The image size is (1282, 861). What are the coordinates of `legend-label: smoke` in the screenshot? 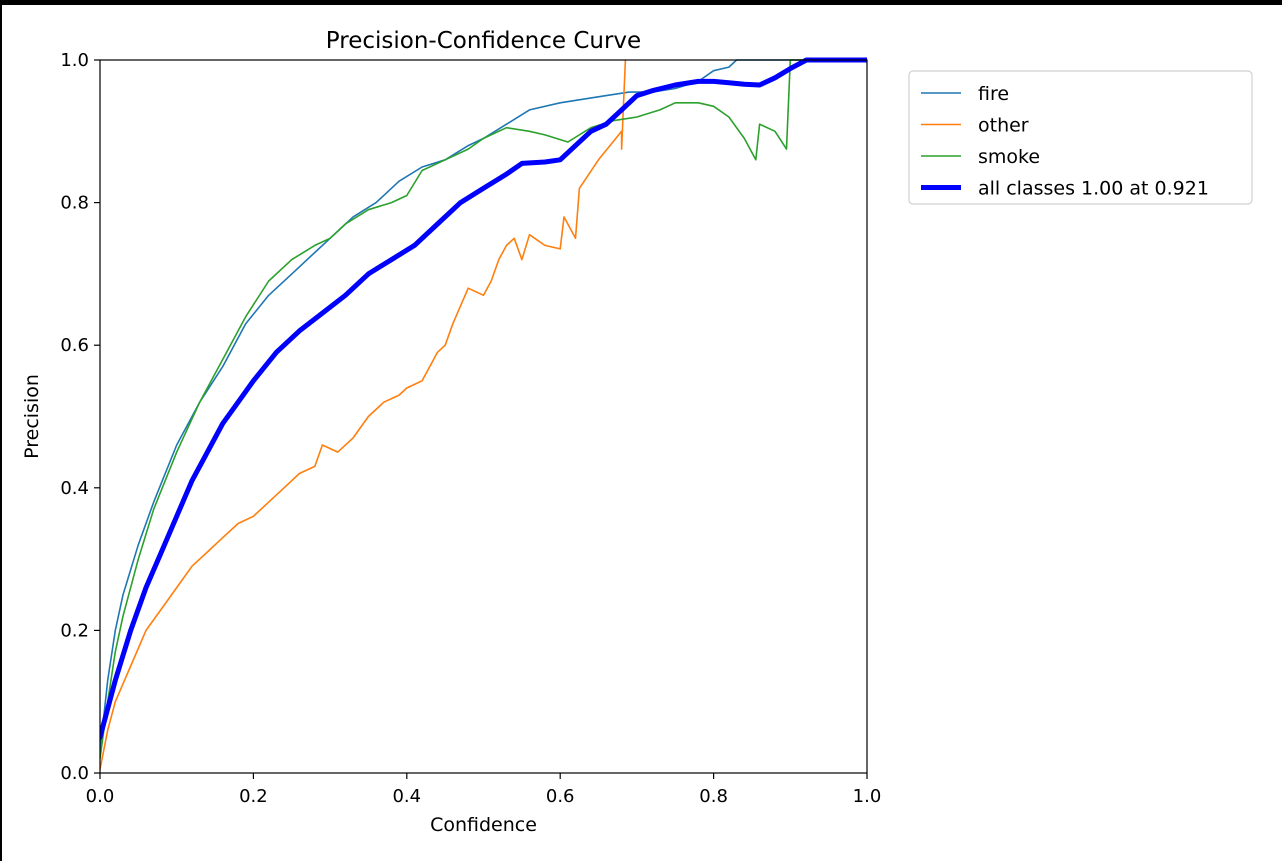 It's located at (1009, 157).